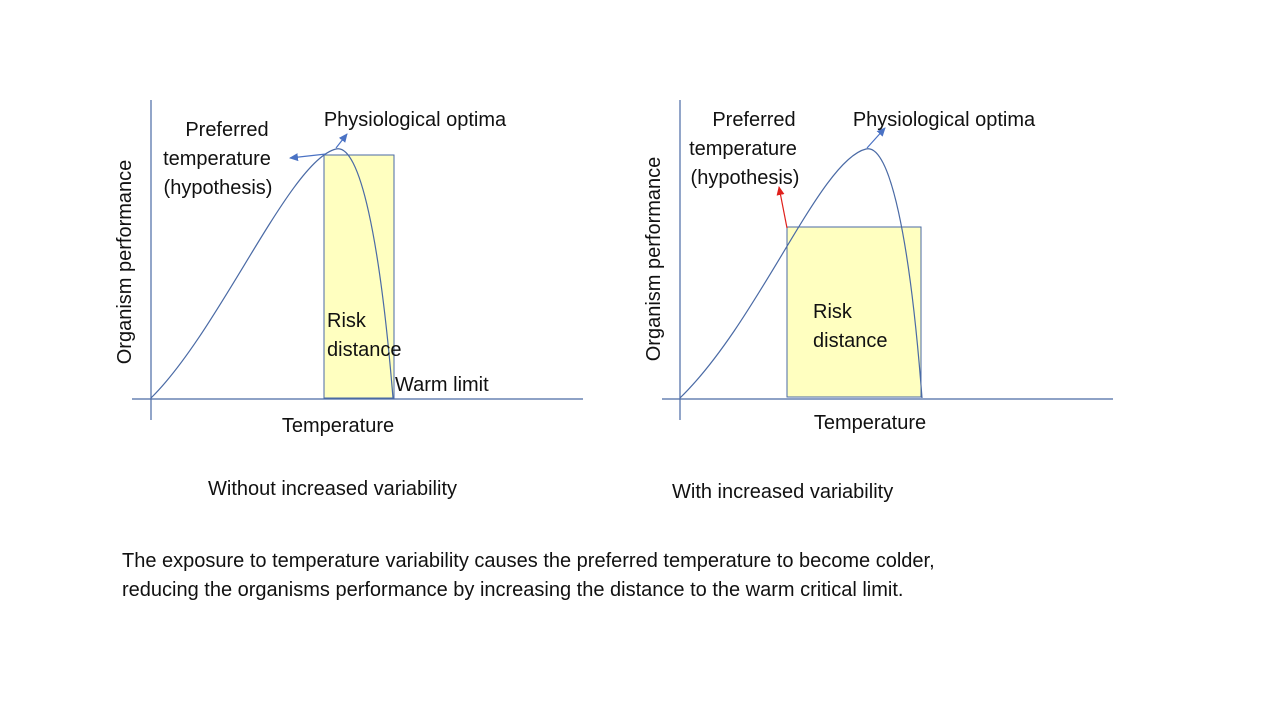 The height and width of the screenshot is (720, 1280). Describe the element at coordinates (876, 138) in the screenshot. I see `right-optima-arrow` at that location.